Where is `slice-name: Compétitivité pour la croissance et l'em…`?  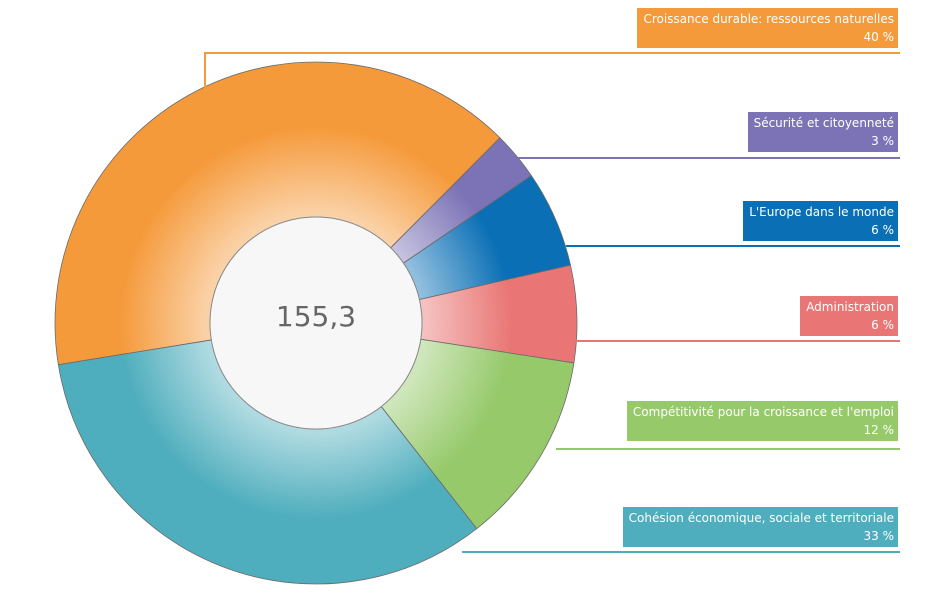 slice-name: Compétitivité pour la croissance et l'em… is located at coordinates (763, 412).